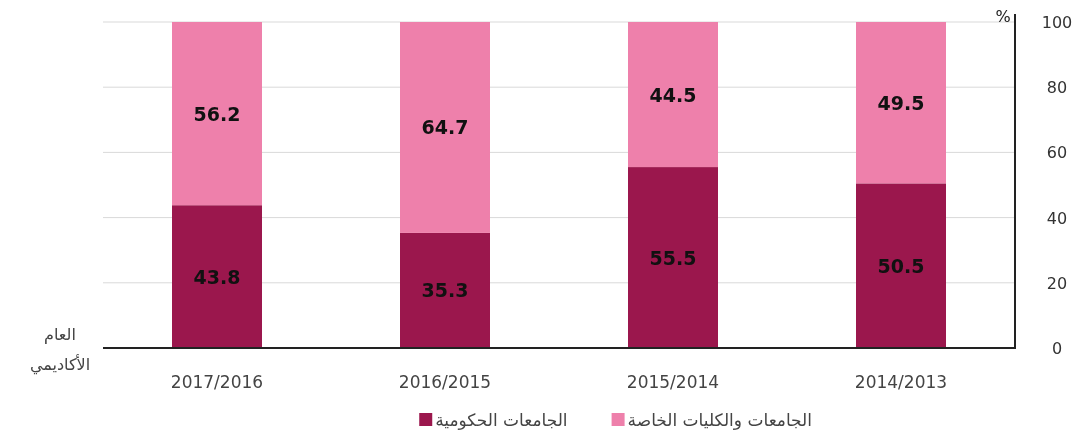 The image size is (1086, 438). I want to click on data-label: 35.3, so click(445, 290).